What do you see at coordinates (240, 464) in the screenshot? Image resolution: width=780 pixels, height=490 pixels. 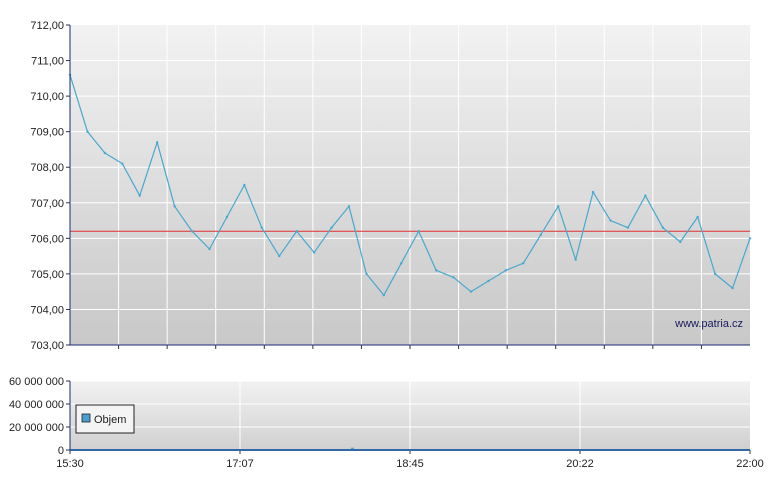 I see `volume-x-tick-label: 17:07` at bounding box center [240, 464].